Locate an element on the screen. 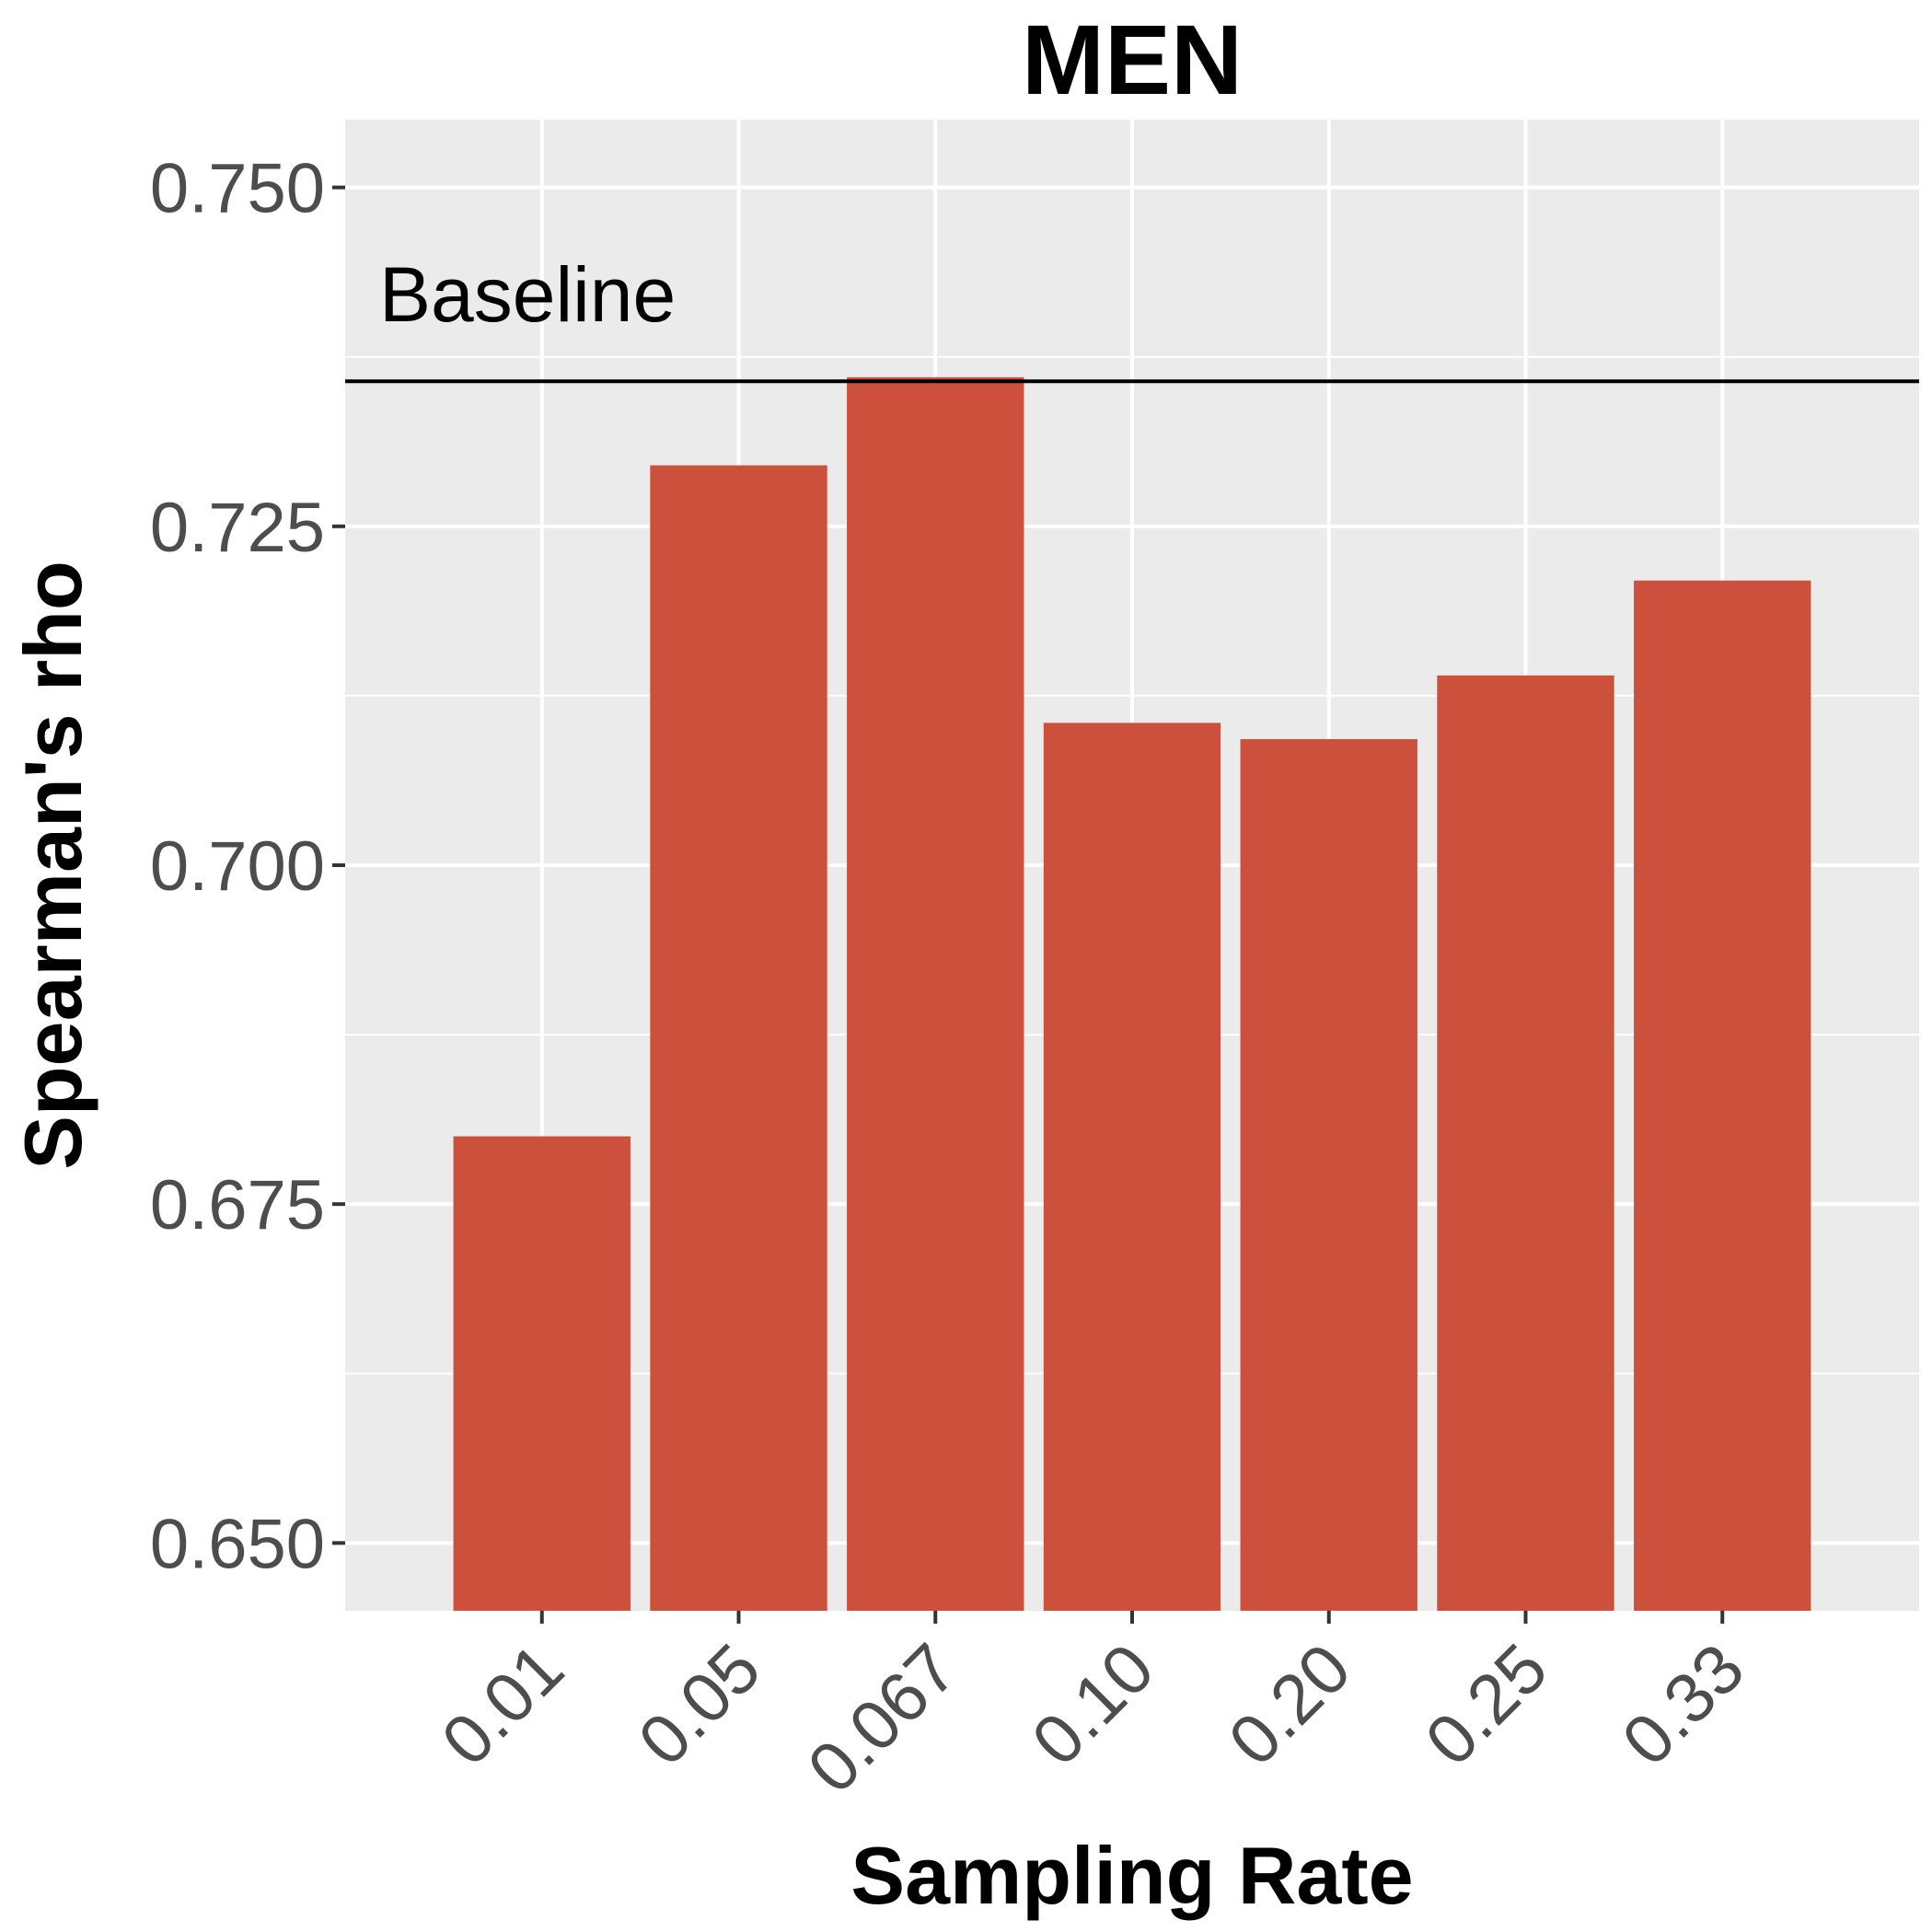 This screenshot has width=1932, height=1932. bar-0.25 is located at coordinates (1526, 1143).